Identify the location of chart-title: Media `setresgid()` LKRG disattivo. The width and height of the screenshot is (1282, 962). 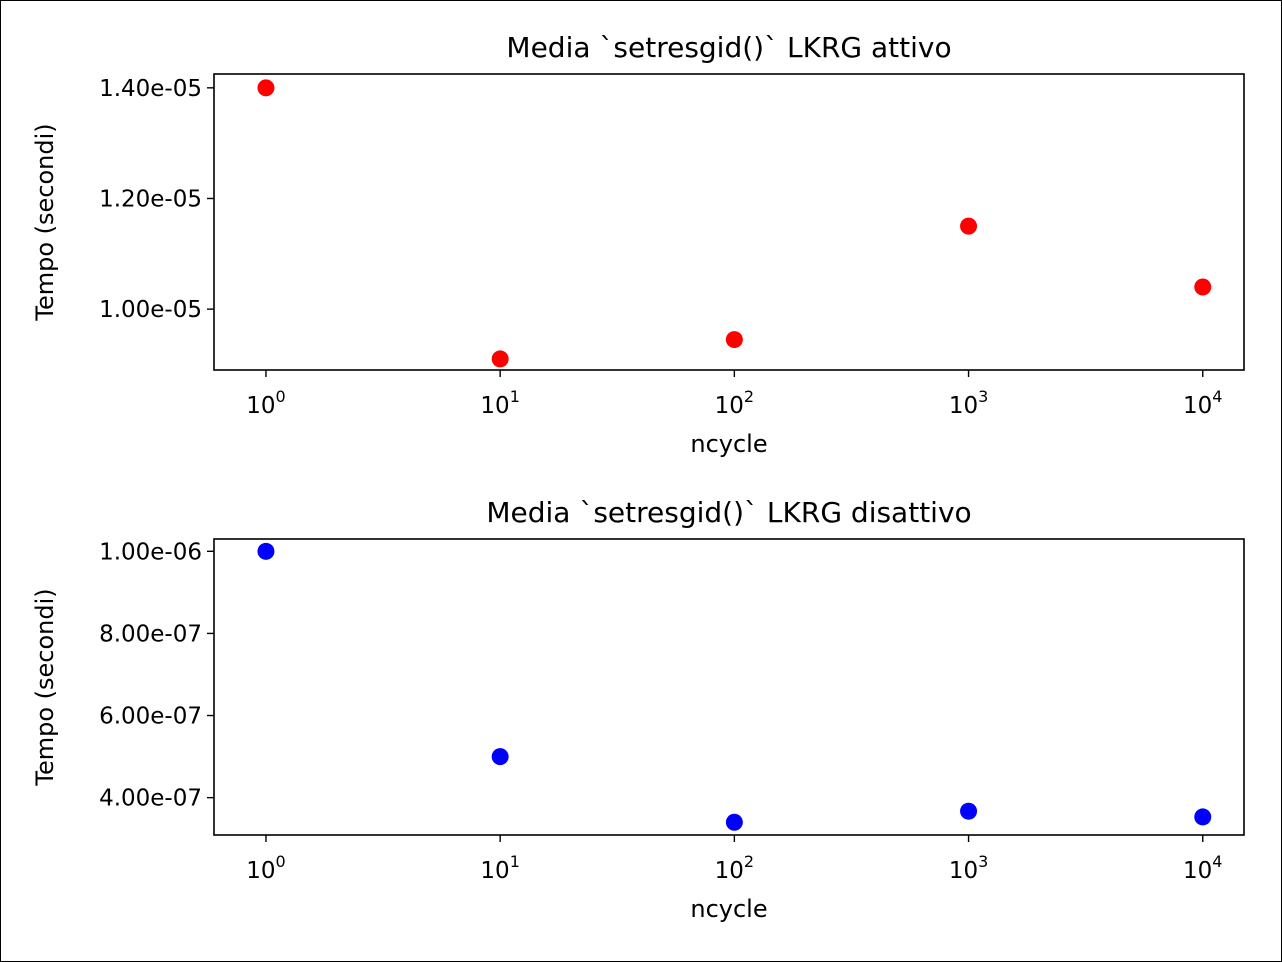
(728, 512).